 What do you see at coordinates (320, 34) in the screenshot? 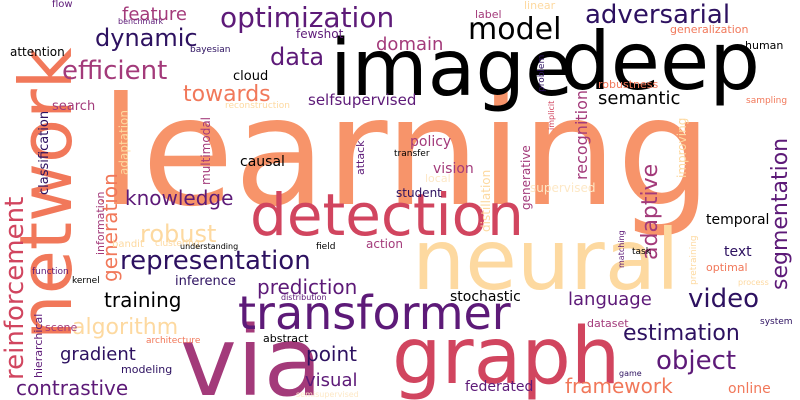
I see `word-fewshot: fewshot` at bounding box center [320, 34].